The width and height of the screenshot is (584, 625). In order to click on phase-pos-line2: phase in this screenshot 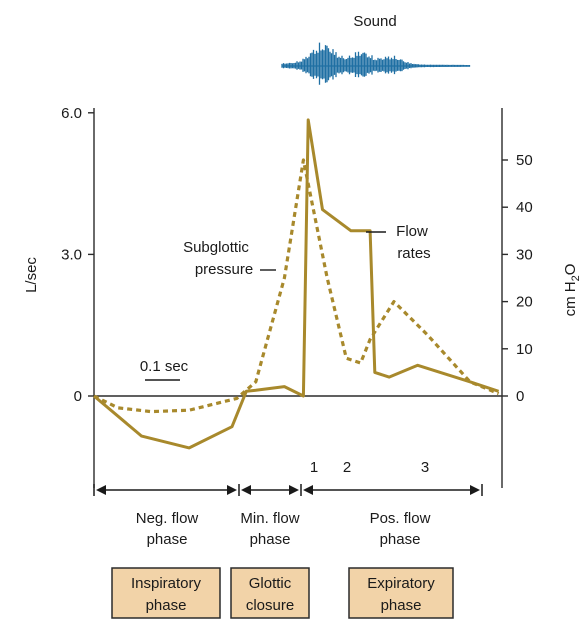, I will do `click(400, 539)`.